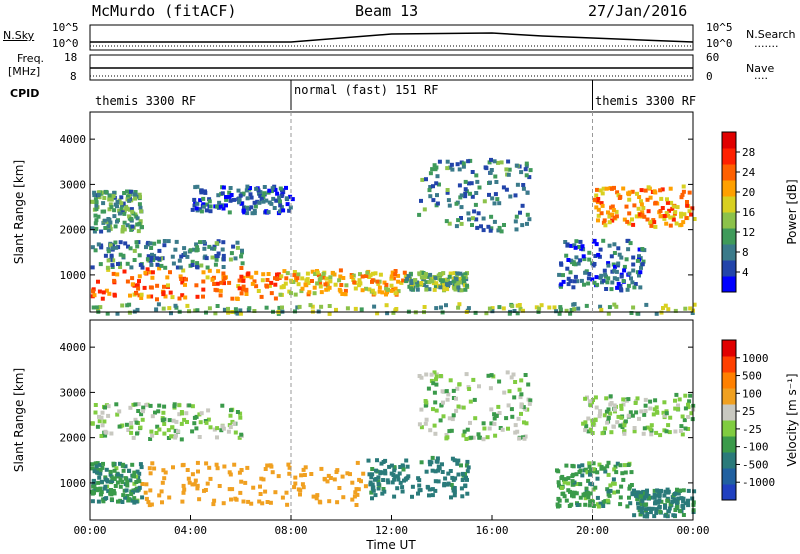  I want to click on x-axis-label: Time UT, so click(391, 545).